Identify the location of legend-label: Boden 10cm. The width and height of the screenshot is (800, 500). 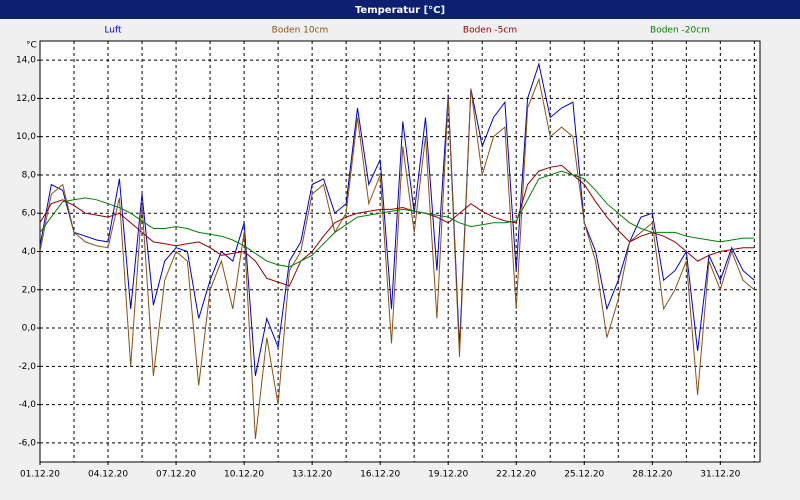
(300, 31).